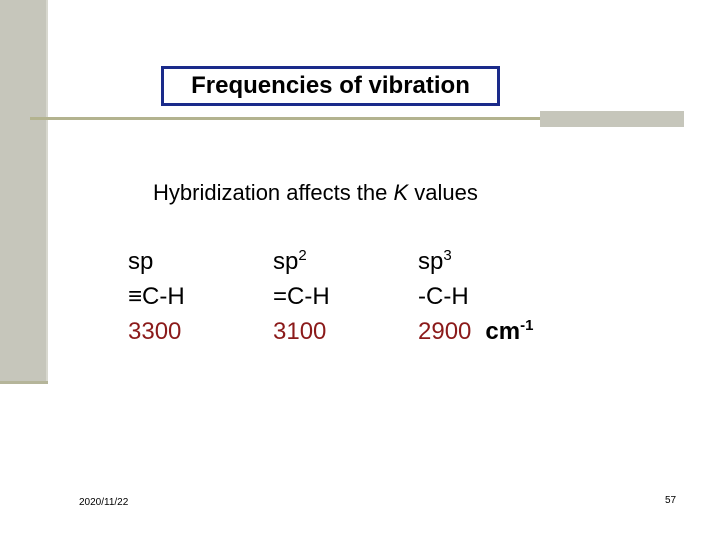 Image resolution: width=720 pixels, height=540 pixels. What do you see at coordinates (300, 331) in the screenshot?
I see `wavenumber-value: 3100` at bounding box center [300, 331].